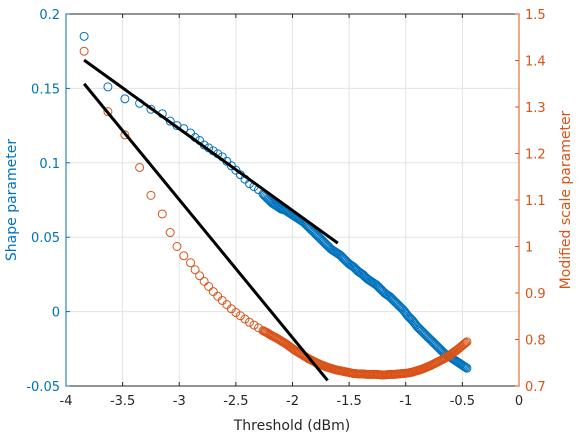 Image resolution: width=581 pixels, height=436 pixels. Describe the element at coordinates (535, 294) in the screenshot. I see `y-right-tick-label: 0.9` at that location.